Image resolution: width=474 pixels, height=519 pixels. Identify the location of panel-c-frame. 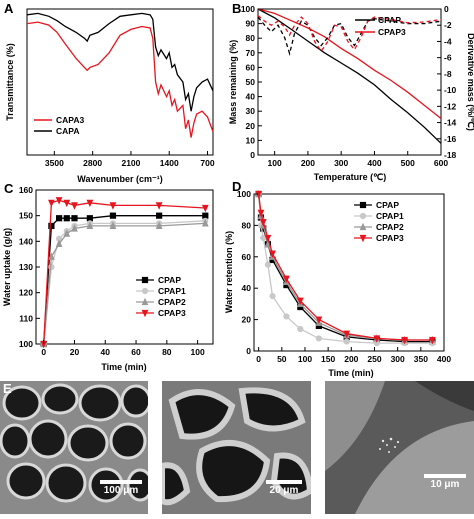
(124, 267).